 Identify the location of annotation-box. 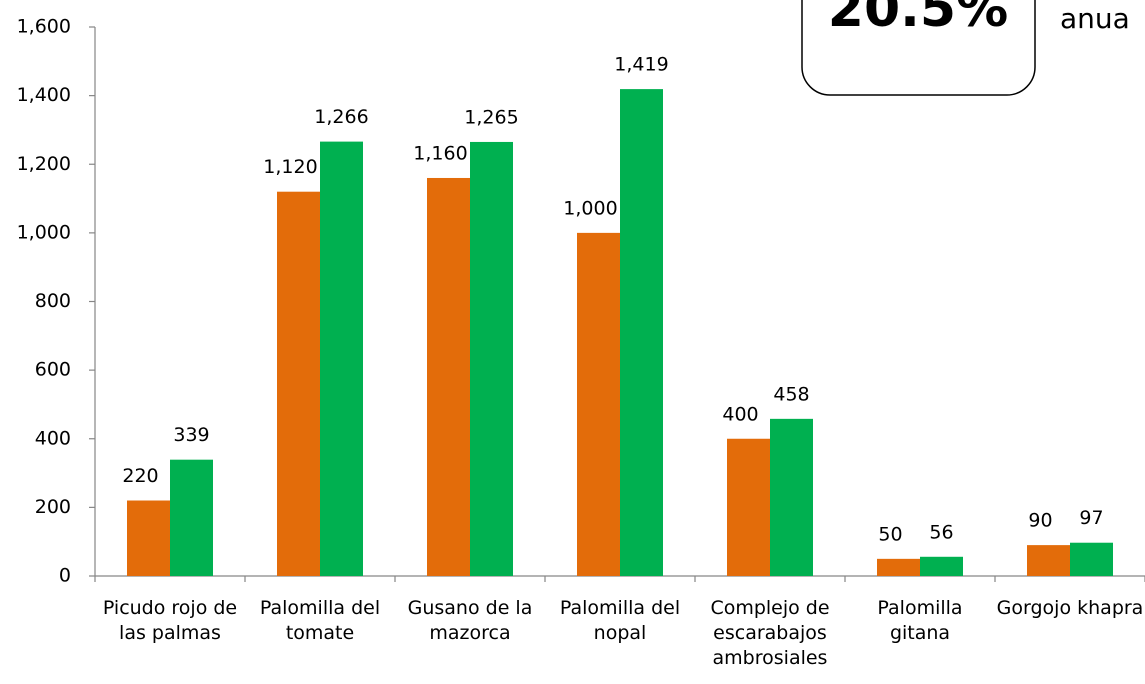
(918, 48).